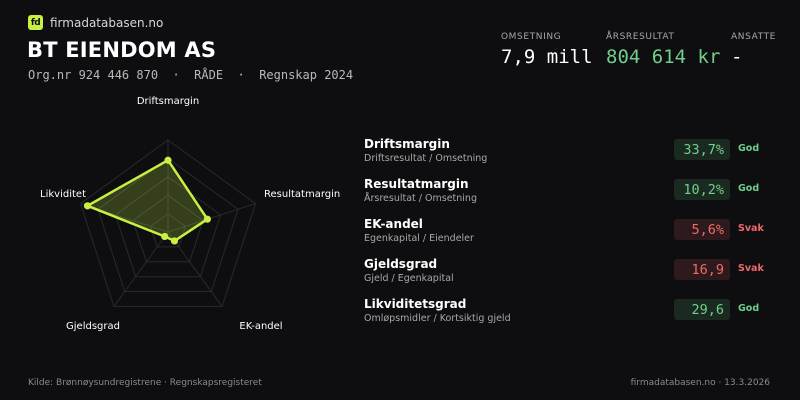 This screenshot has height=400, width=800. What do you see at coordinates (547, 57) in the screenshot?
I see `kpi-revenue-value: 7,9 mill` at bounding box center [547, 57].